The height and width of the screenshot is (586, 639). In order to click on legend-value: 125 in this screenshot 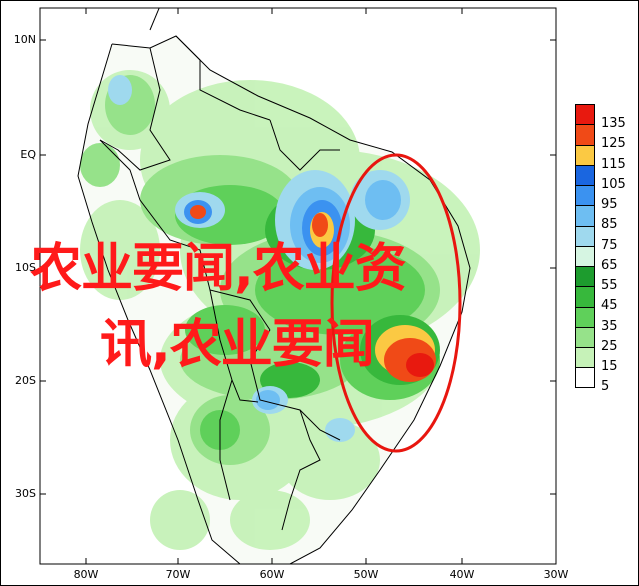, I will do `click(613, 144)`.